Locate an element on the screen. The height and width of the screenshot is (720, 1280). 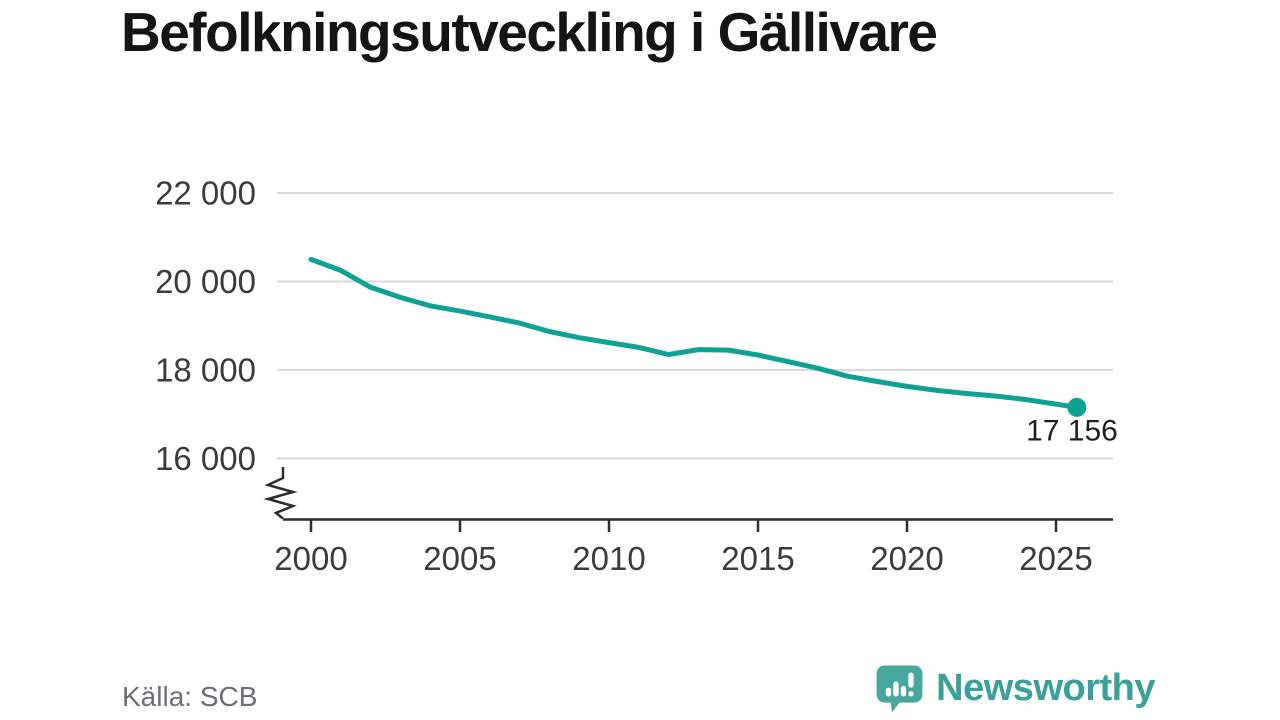
x-tick-label: 2020 is located at coordinates (906, 558).